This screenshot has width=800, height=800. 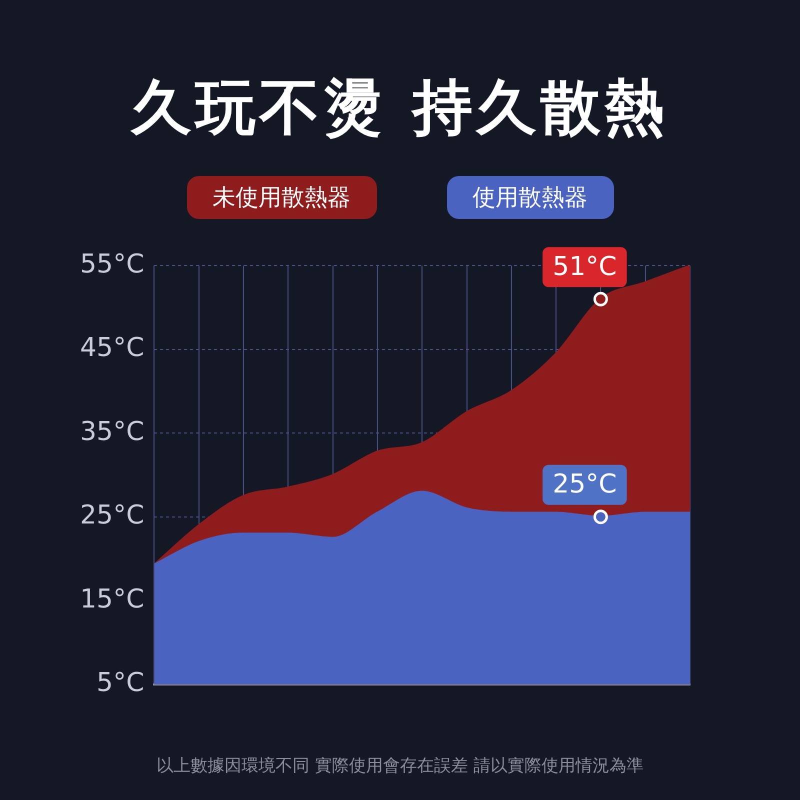 I want to click on text: 使用散熱器, so click(x=530, y=197).